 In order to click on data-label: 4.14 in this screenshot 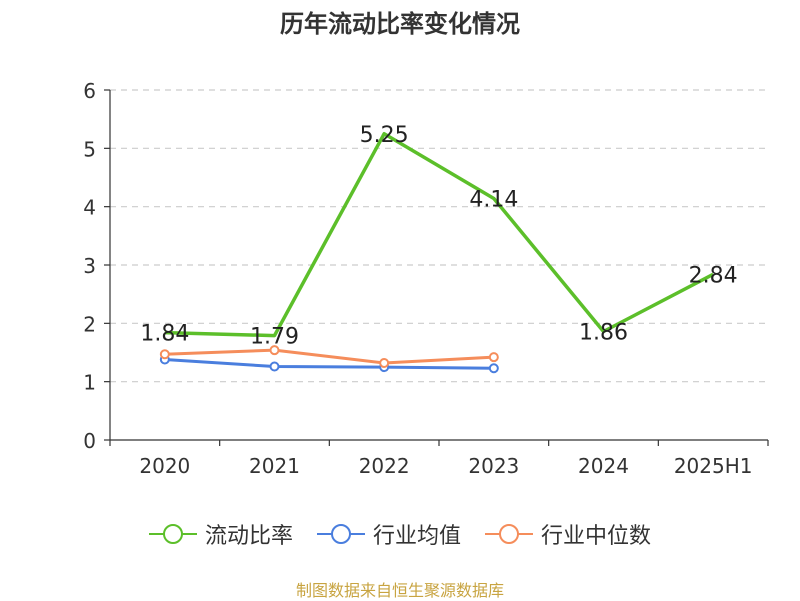, I will do `click(493, 200)`.